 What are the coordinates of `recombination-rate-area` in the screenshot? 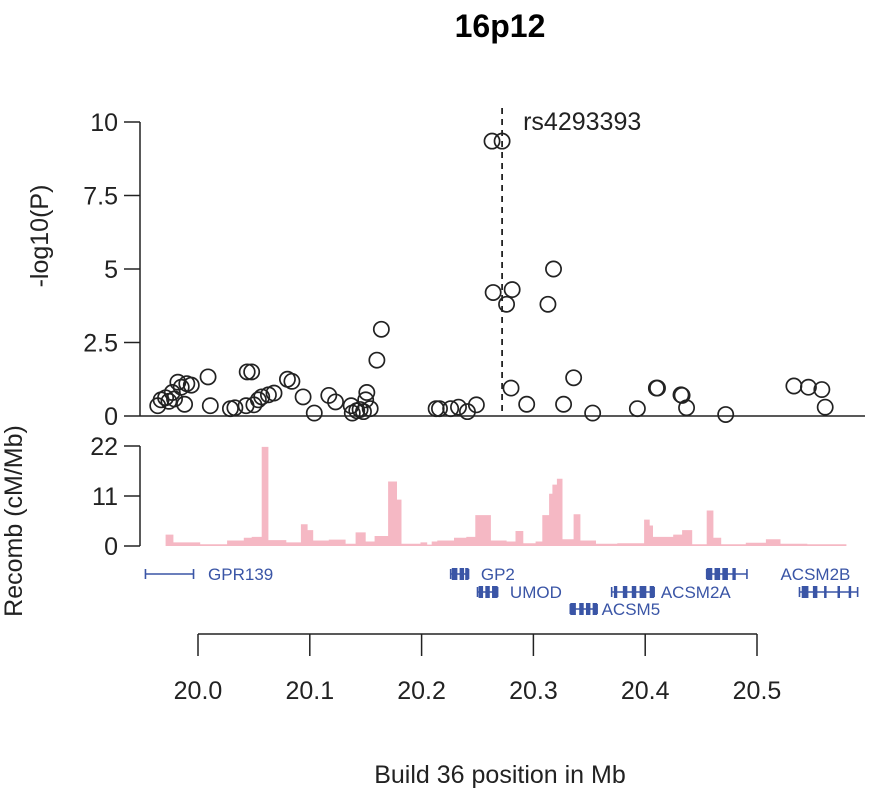 It's located at (506, 496).